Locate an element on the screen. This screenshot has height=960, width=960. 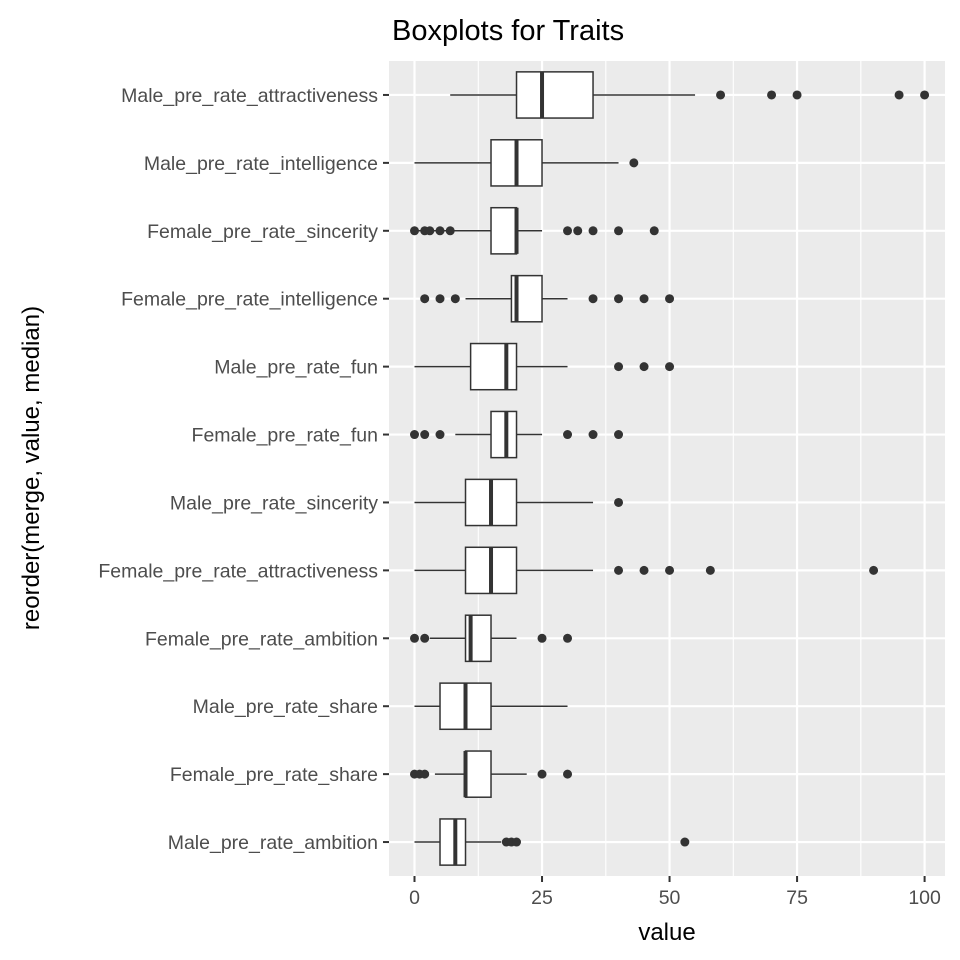
boxplot-Female_pre_rate_ambition is located at coordinates (491, 638).